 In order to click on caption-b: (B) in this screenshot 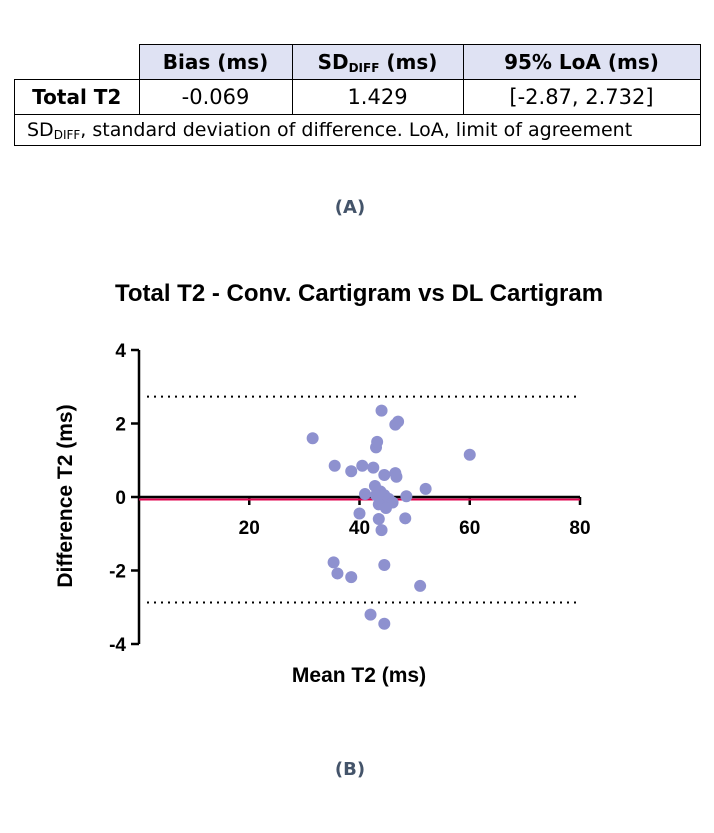, I will do `click(350, 769)`.